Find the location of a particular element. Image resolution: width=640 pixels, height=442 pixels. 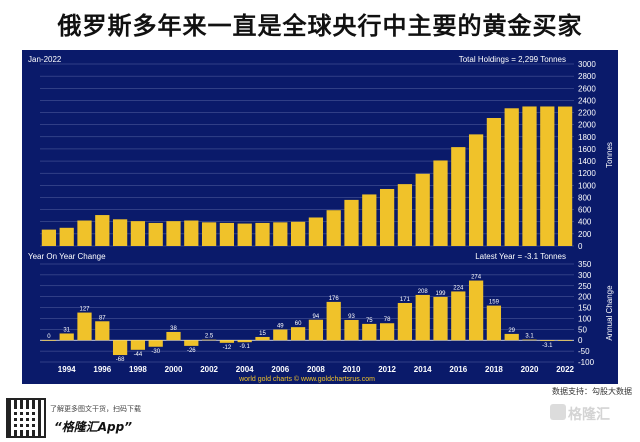

data-label: 224 is located at coordinates (458, 288).